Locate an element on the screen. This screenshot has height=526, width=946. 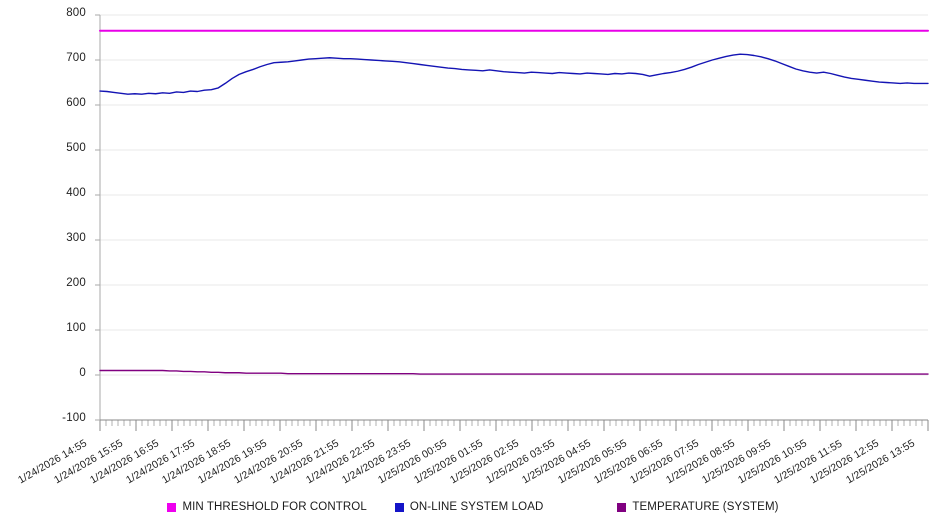
y-axis-tick-label: -100 is located at coordinates (74, 418).